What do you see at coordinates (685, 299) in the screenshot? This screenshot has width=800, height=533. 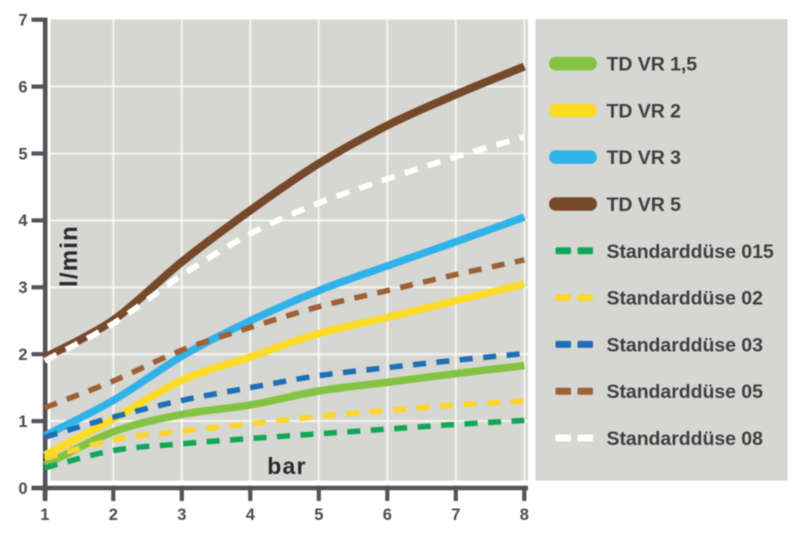 I see `svg-text: Standarddüse 02` at bounding box center [685, 299].